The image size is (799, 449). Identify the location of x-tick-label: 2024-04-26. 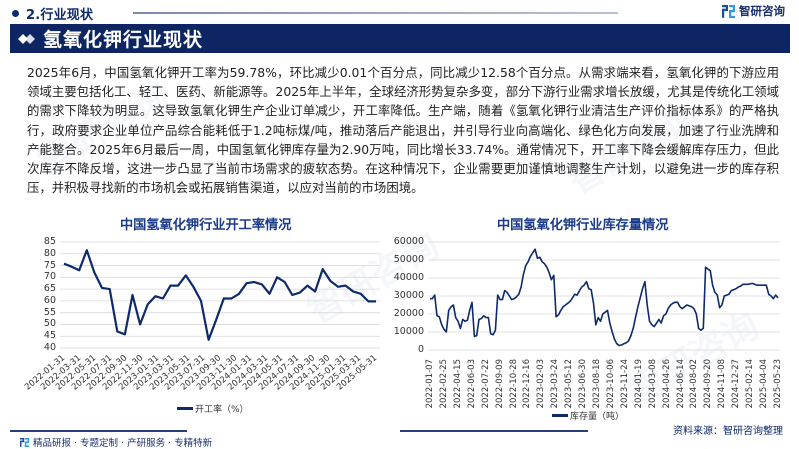
(666, 384).